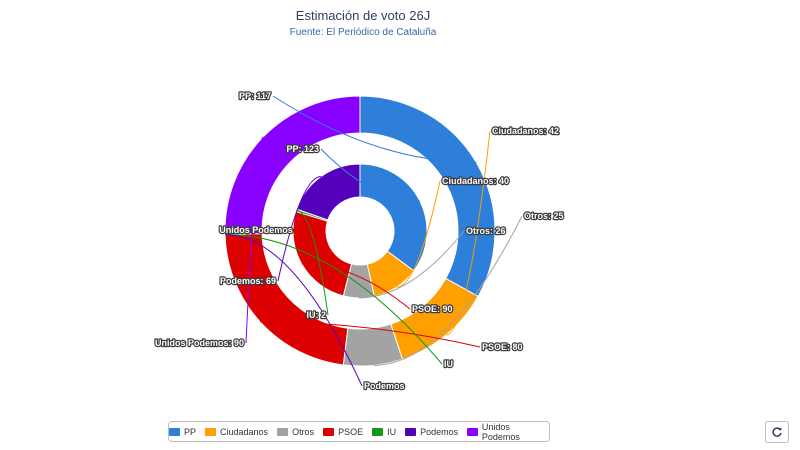  I want to click on legend-item-psoe: PSOE, so click(343, 432).